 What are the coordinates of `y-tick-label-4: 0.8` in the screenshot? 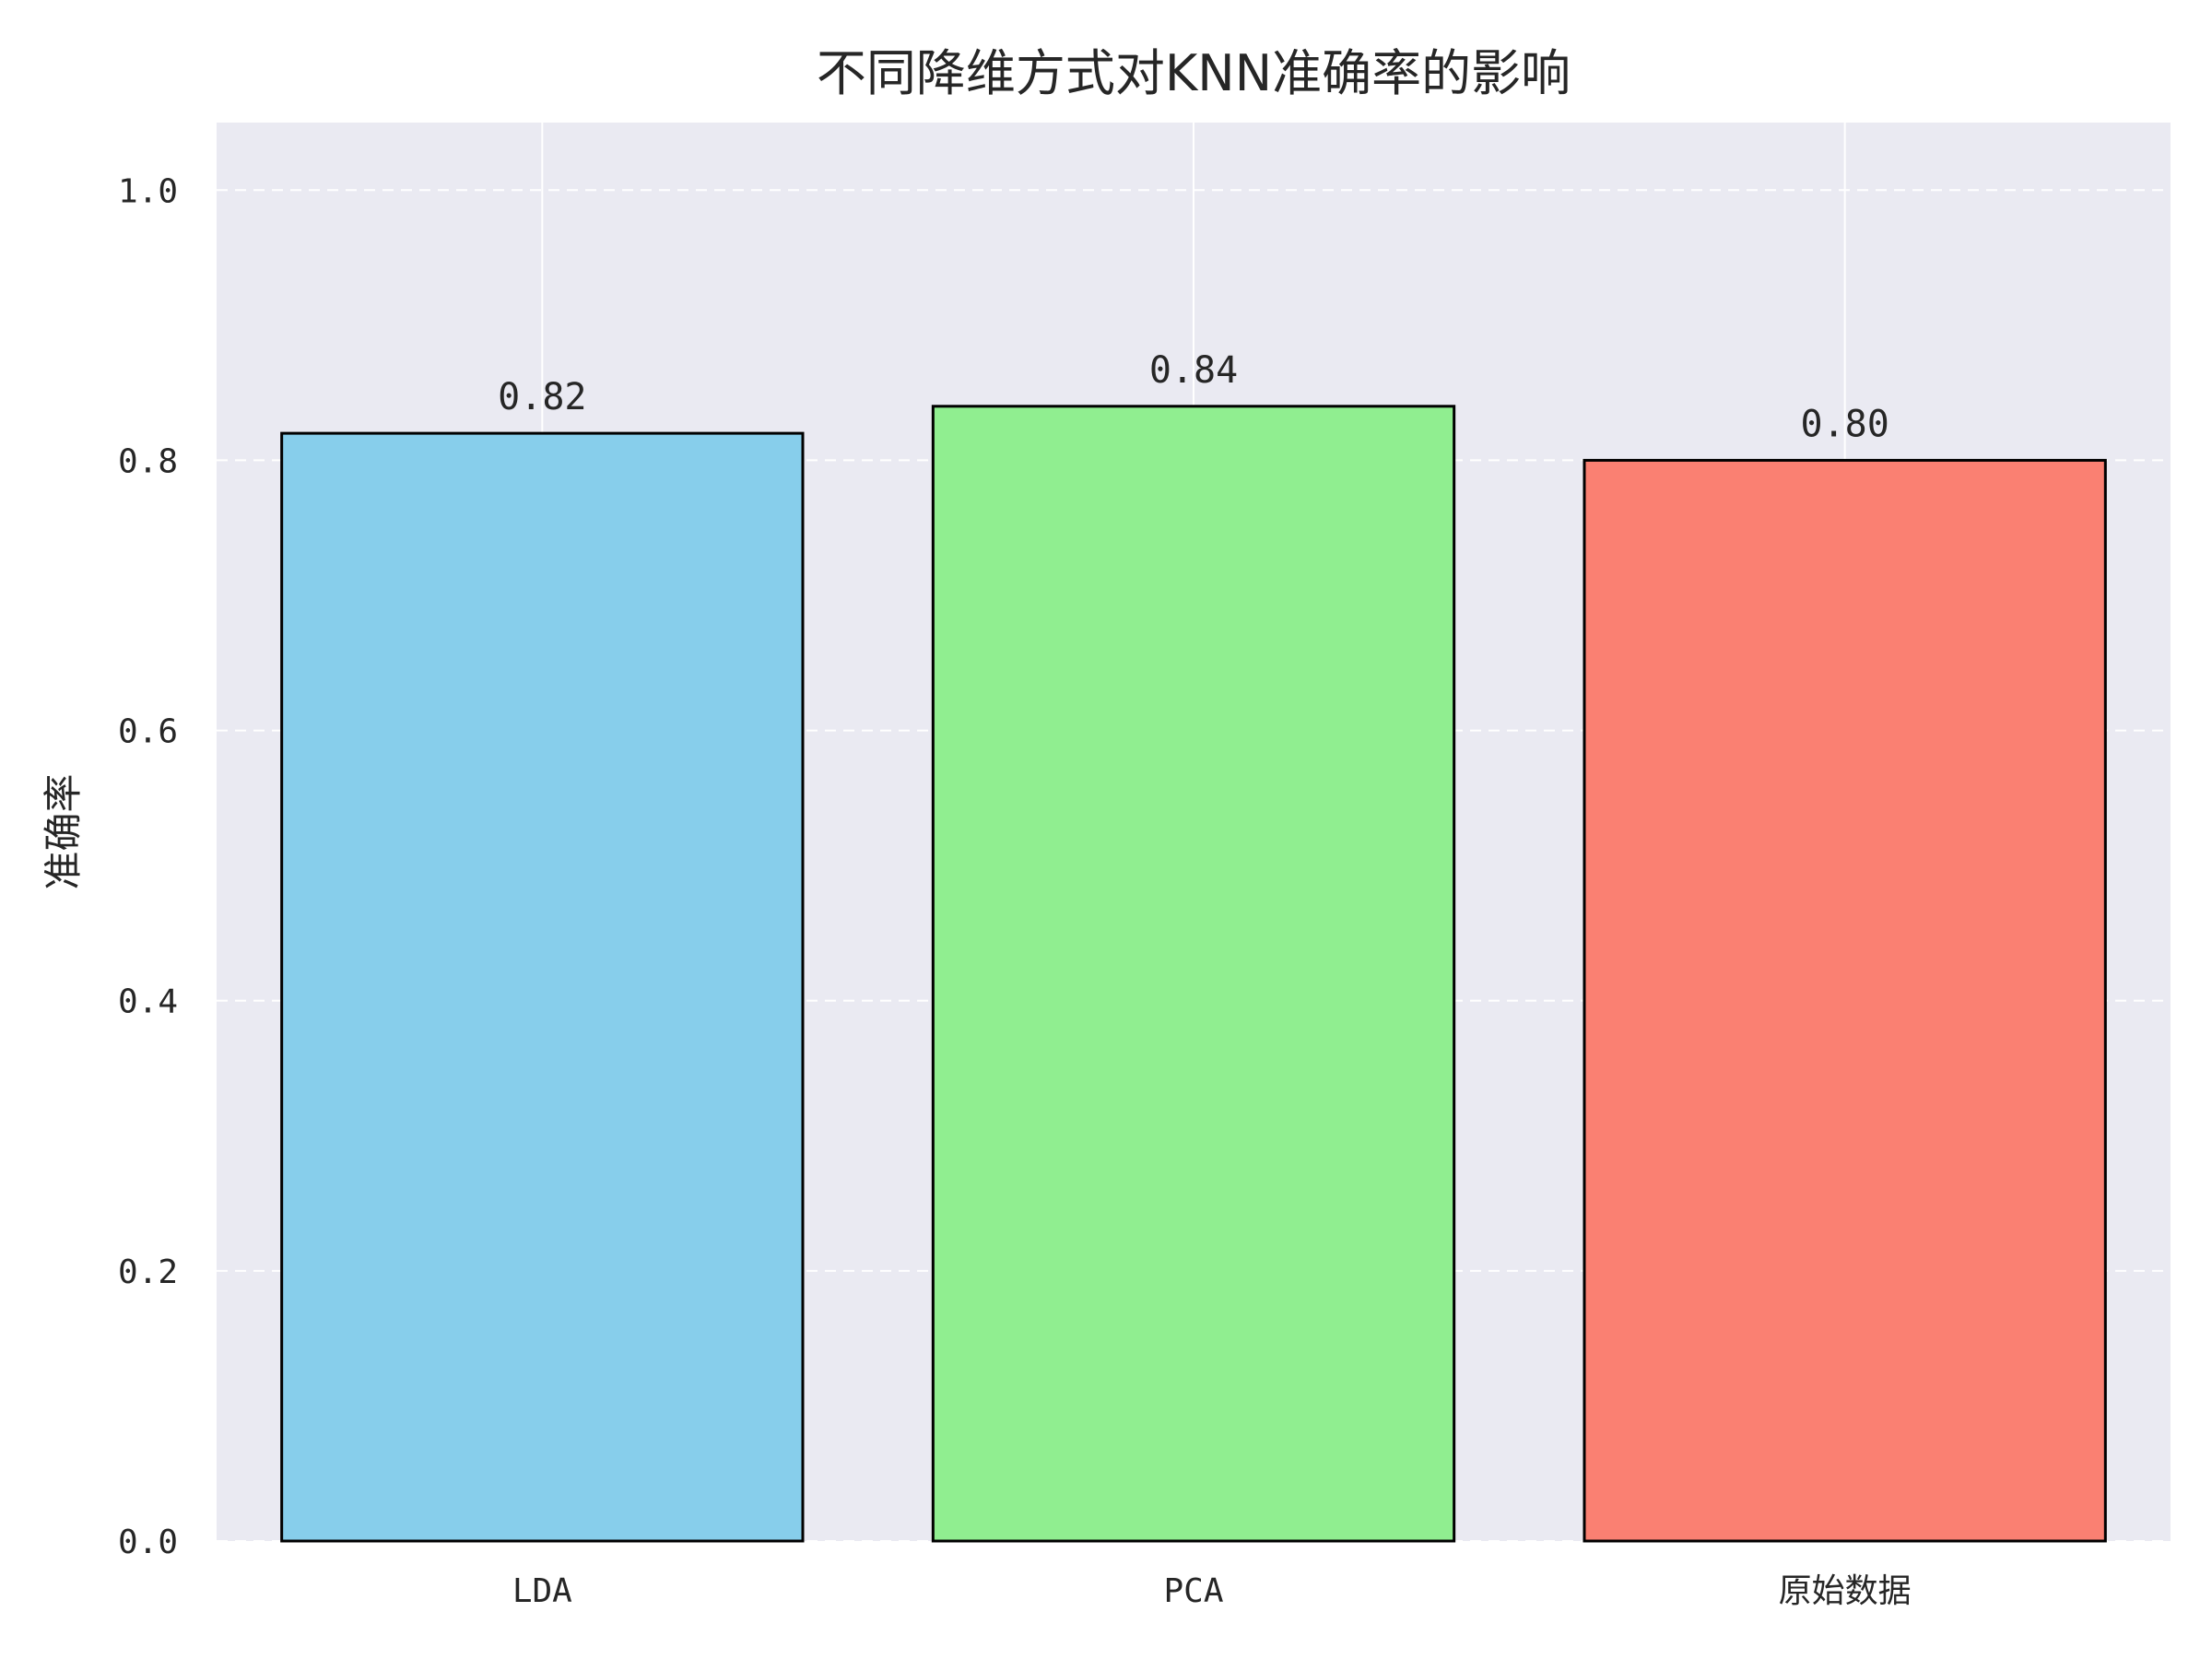 It's located at (148, 461).